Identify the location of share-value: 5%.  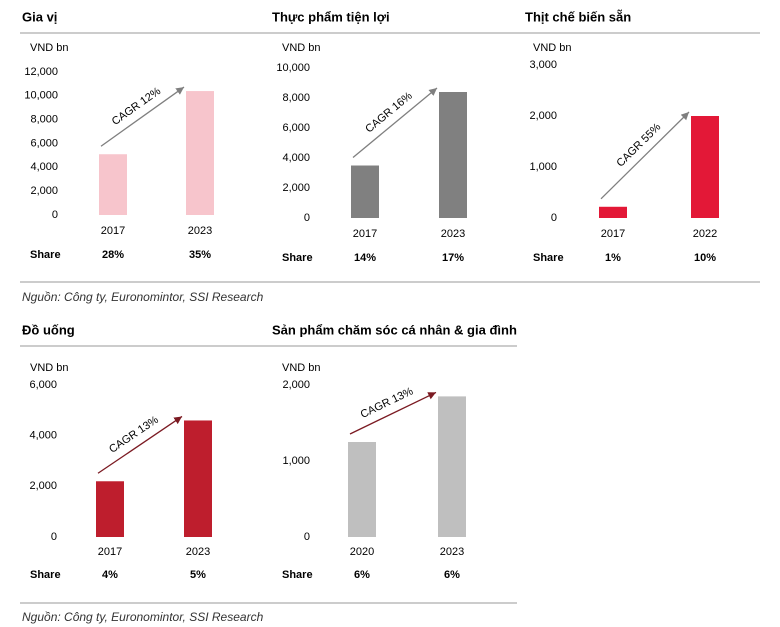
(198, 575).